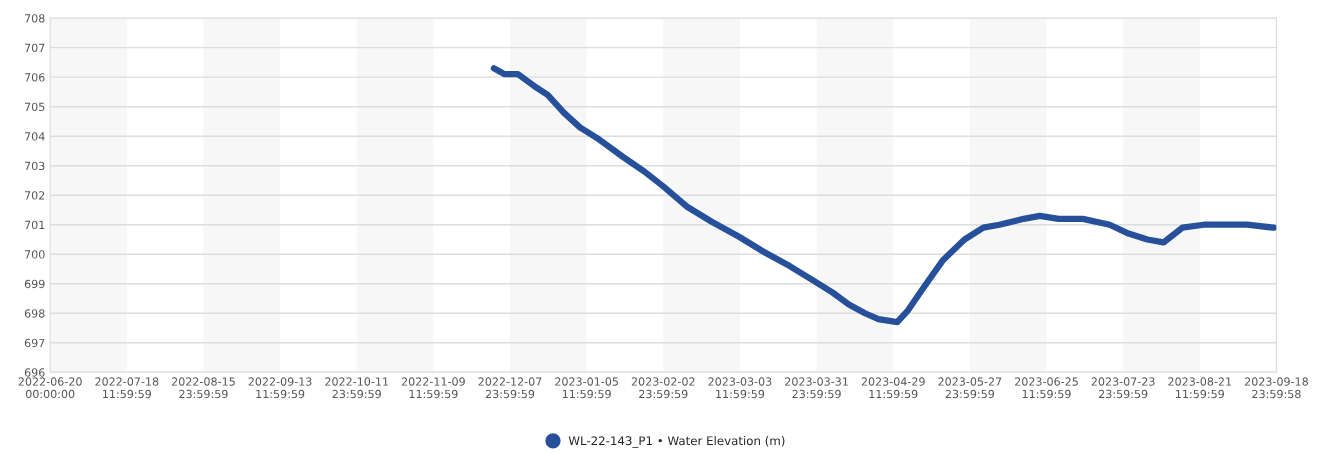 The height and width of the screenshot is (454, 1320). What do you see at coordinates (35, 136) in the screenshot?
I see `y-tick-label: 704` at bounding box center [35, 136].